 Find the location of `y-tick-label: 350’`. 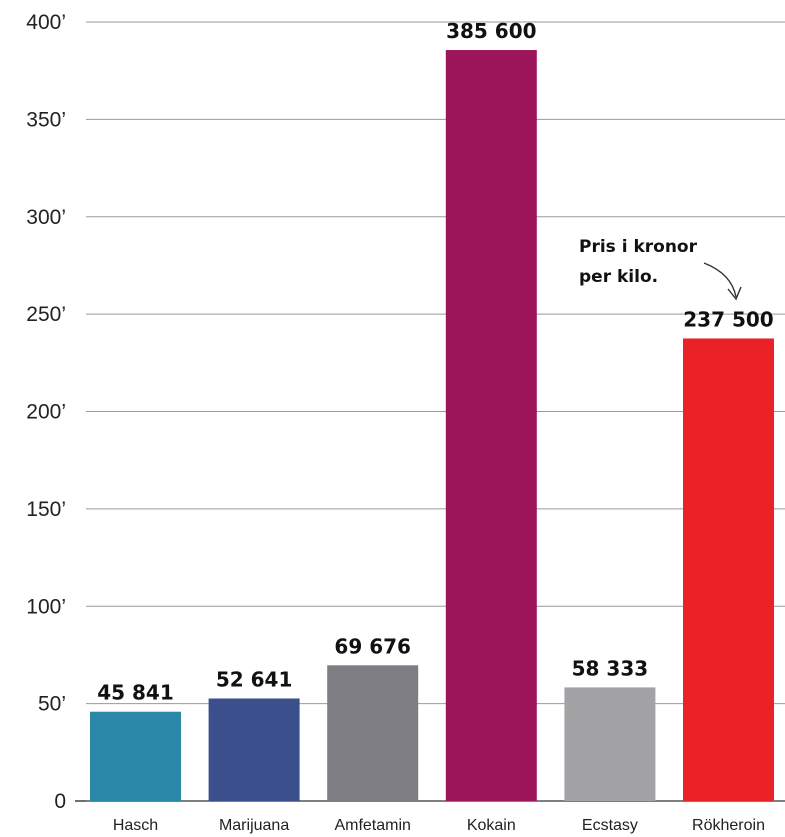

y-tick-label: 350’ is located at coordinates (46, 119).